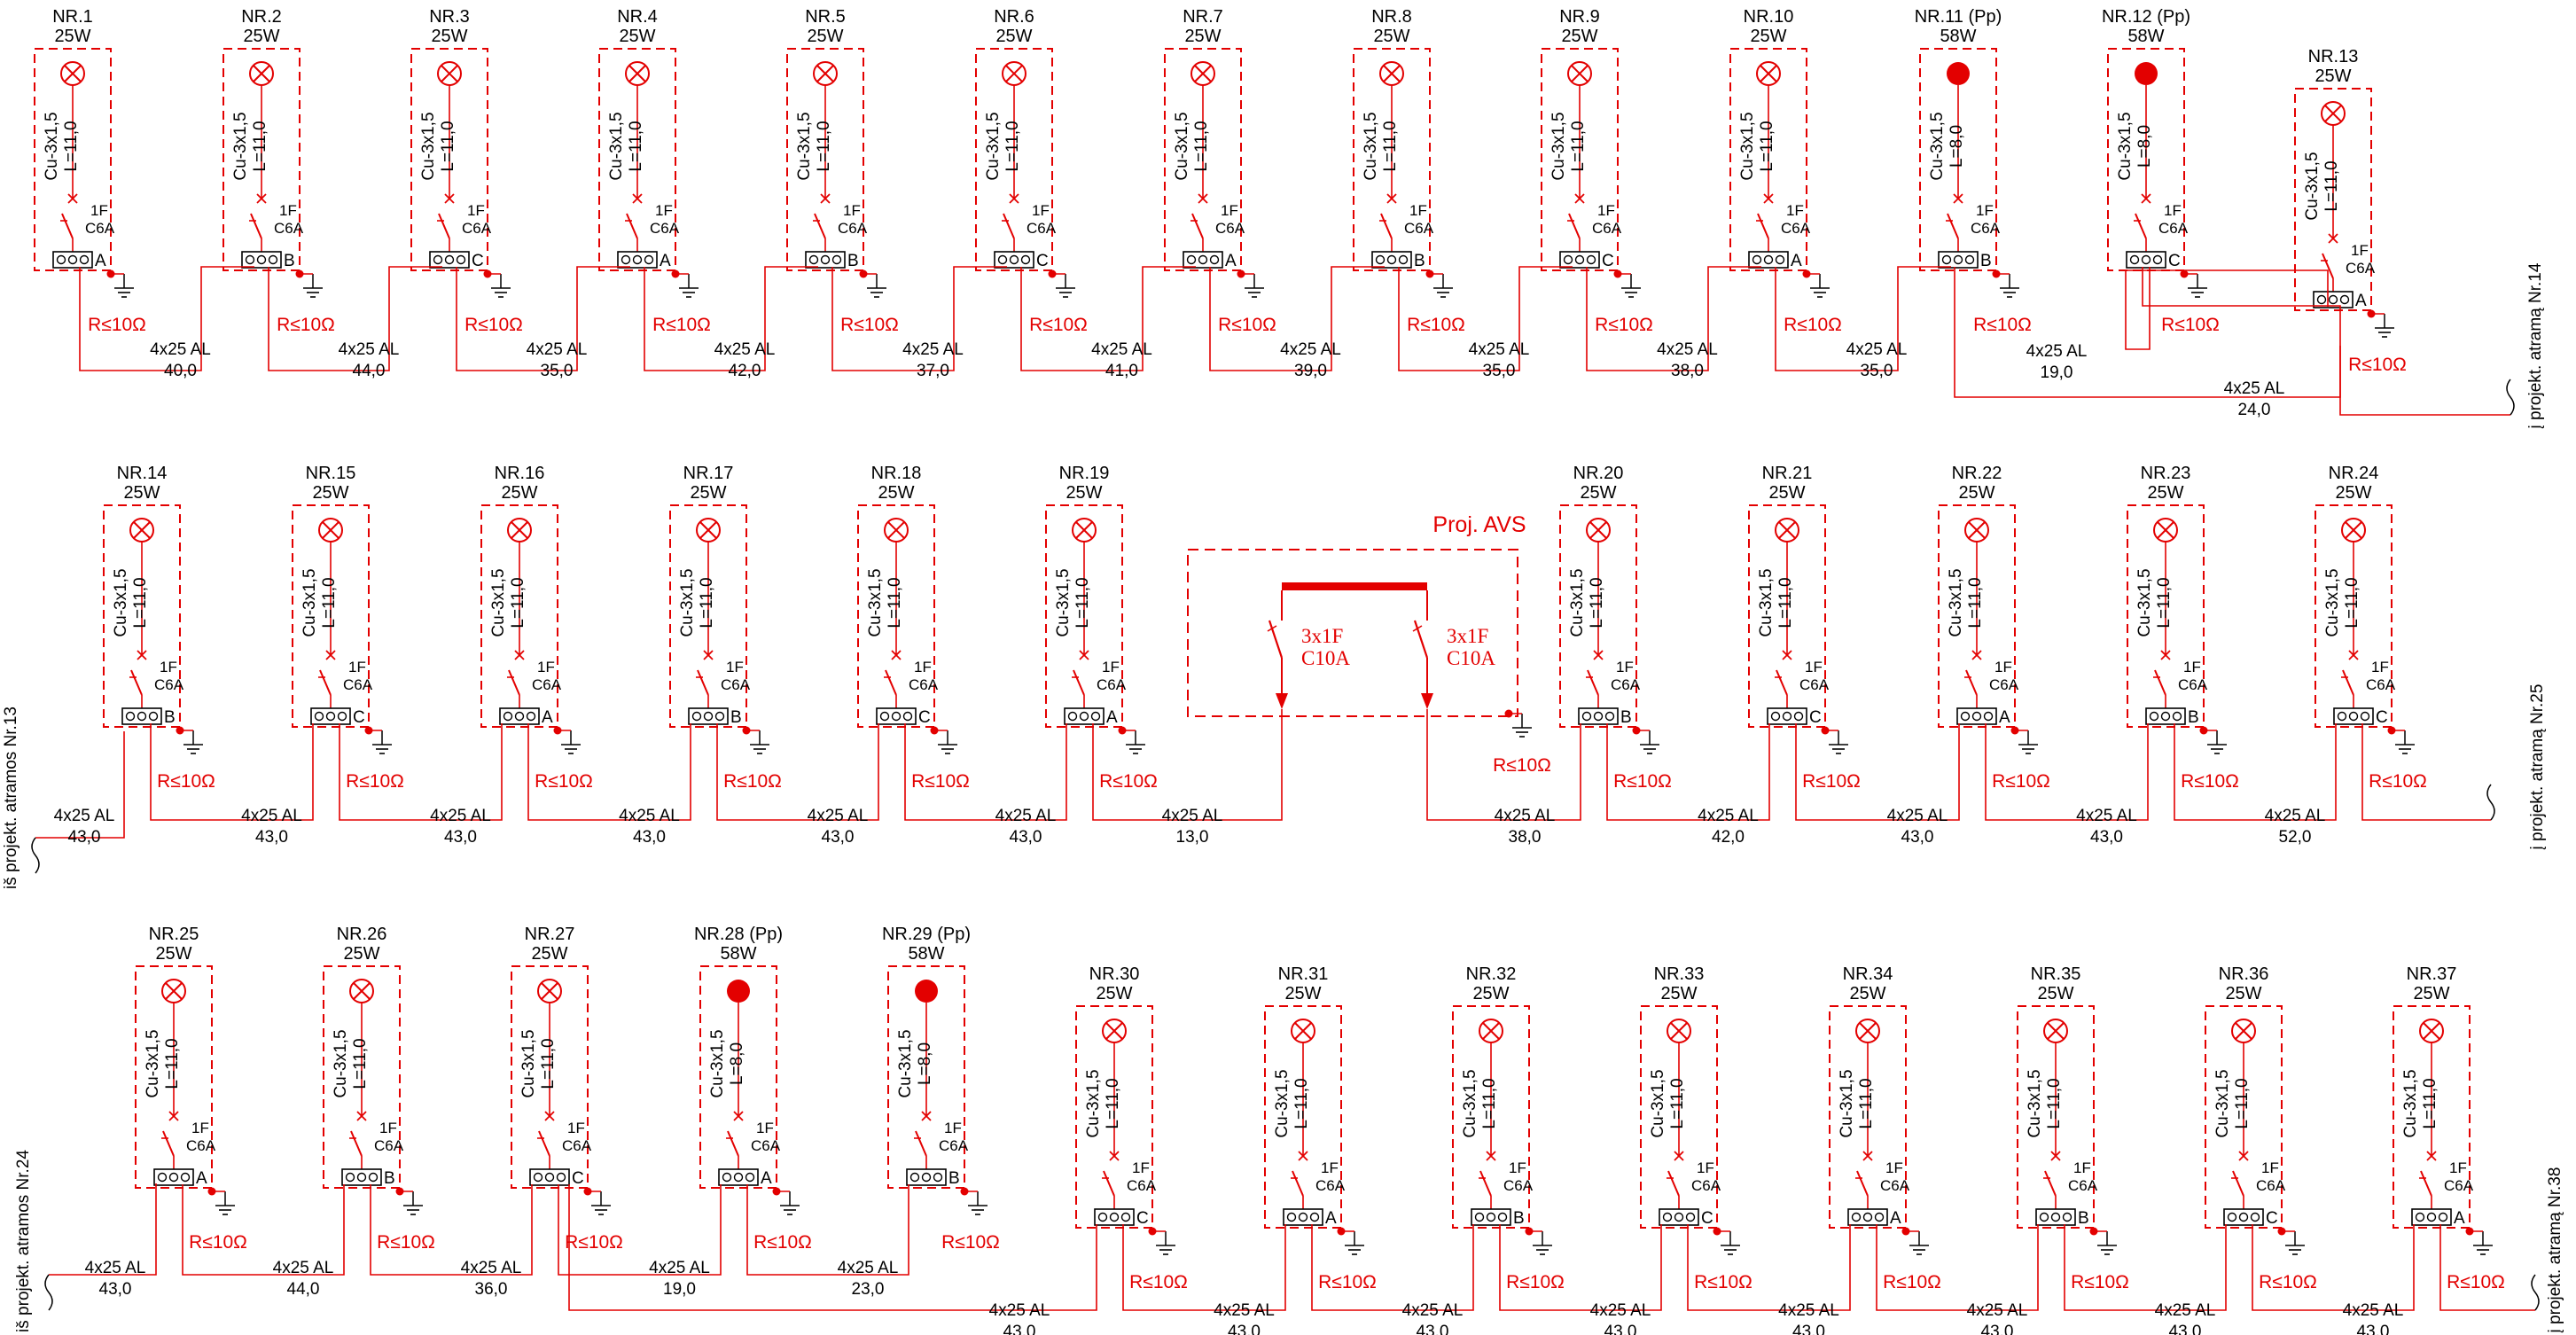 The image size is (2576, 1335). Describe the element at coordinates (2272, 1218) in the screenshot. I see `phase-label: C` at that location.